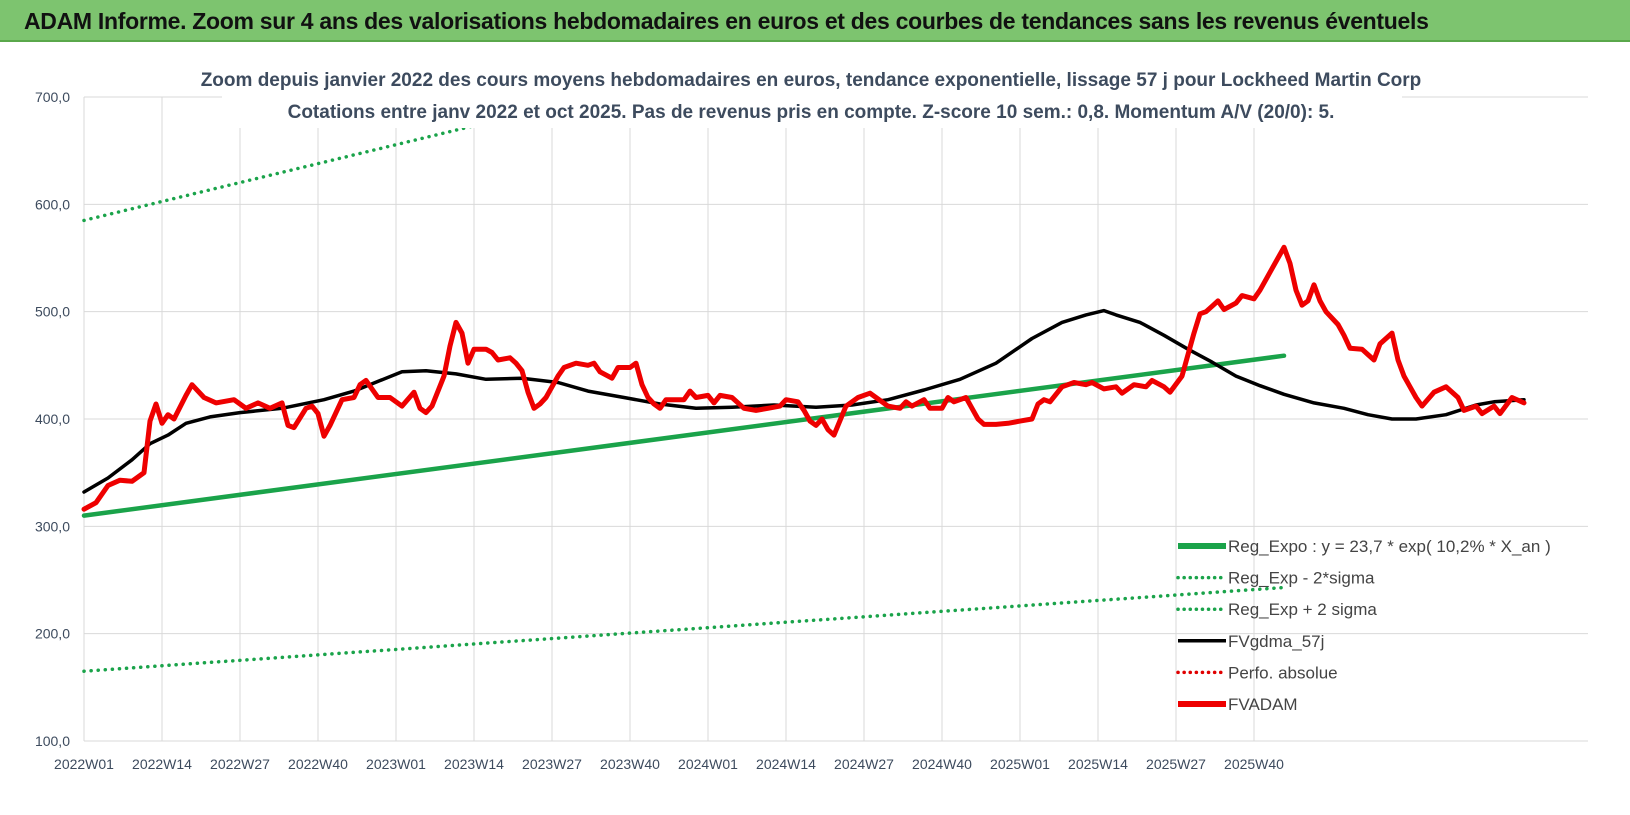  What do you see at coordinates (1301, 578) in the screenshot?
I see `legend-label: Reg_Exp - 2*sigma` at bounding box center [1301, 578].